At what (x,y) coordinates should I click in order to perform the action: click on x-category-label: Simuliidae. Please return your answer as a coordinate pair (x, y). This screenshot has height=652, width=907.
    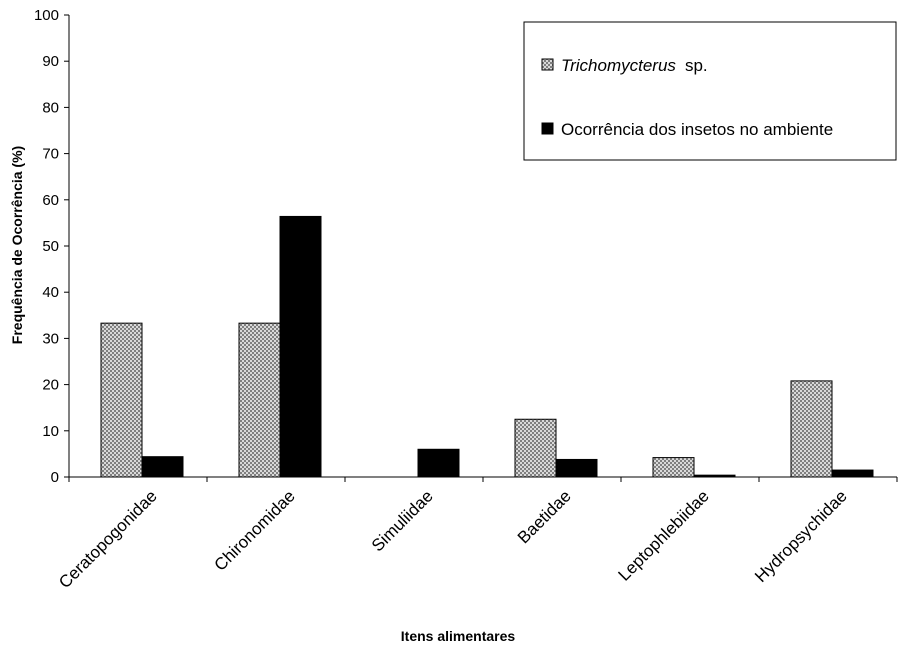
    Looking at the image, I should click on (402, 520).